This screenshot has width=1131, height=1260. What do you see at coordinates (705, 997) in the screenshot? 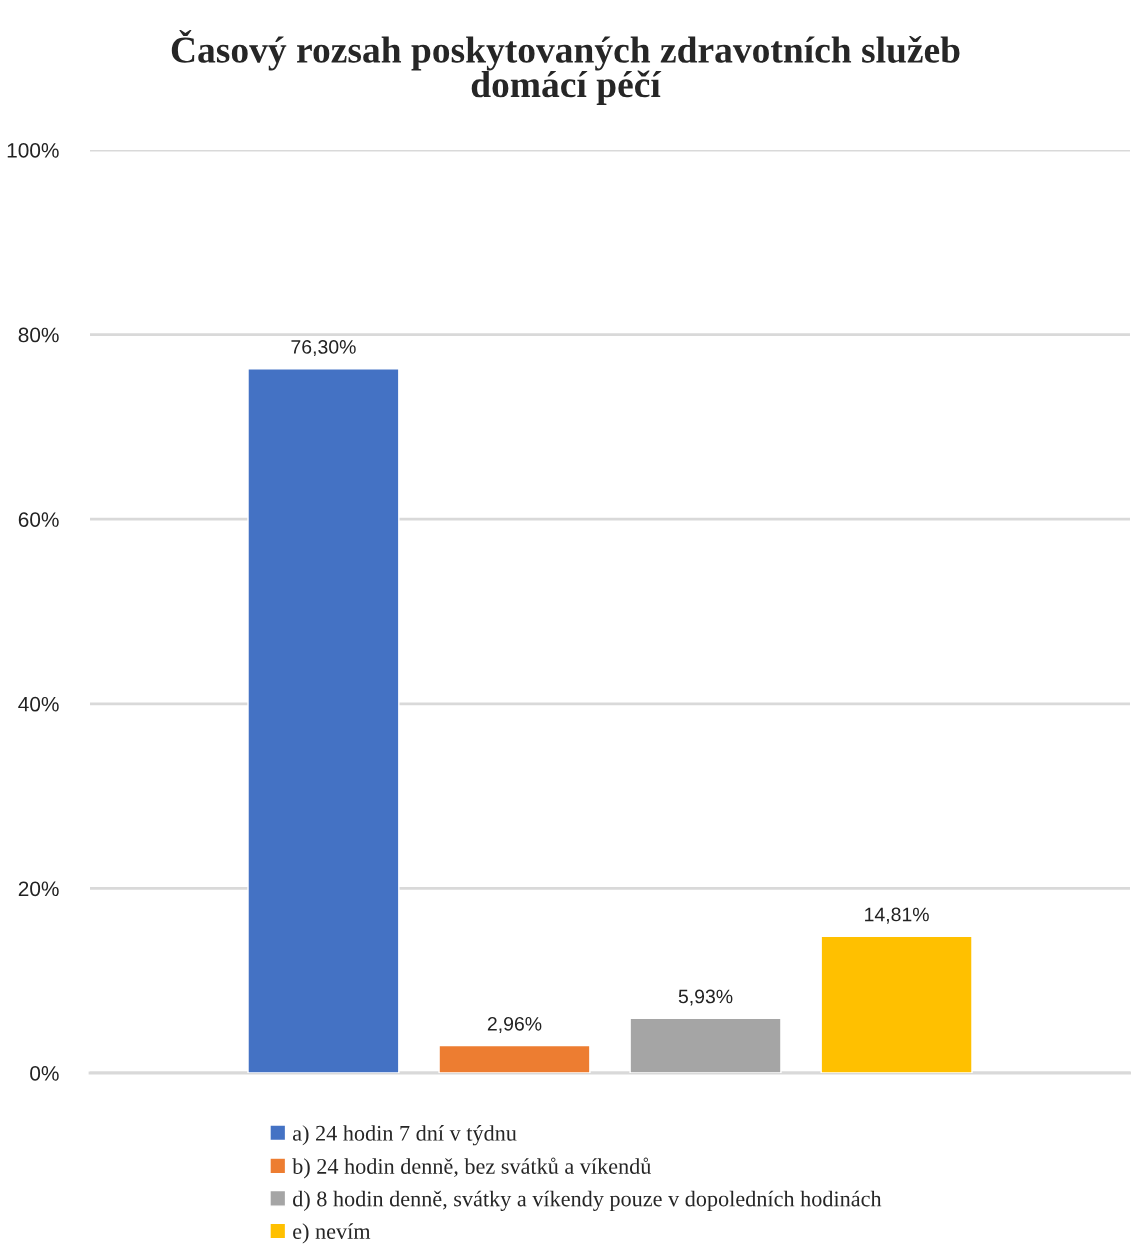
I see `data-label: 5,93%` at bounding box center [705, 997].